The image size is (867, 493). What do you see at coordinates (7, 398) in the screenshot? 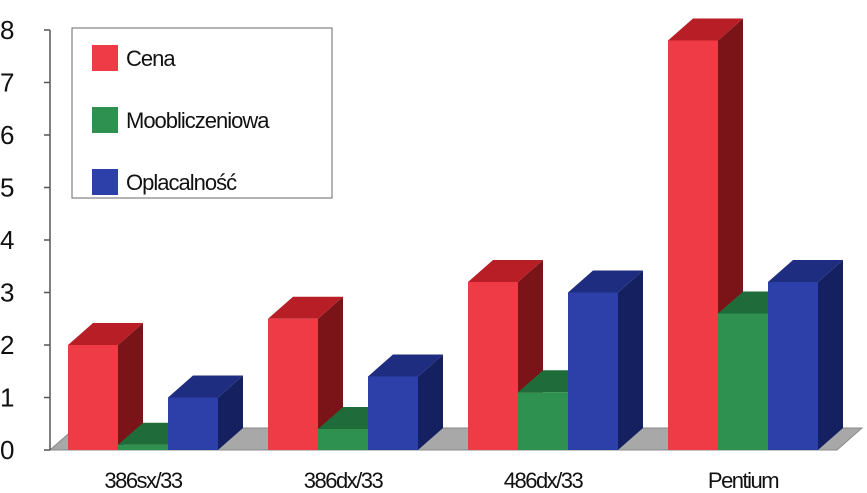
I see `y-tick-label: 1` at bounding box center [7, 398].